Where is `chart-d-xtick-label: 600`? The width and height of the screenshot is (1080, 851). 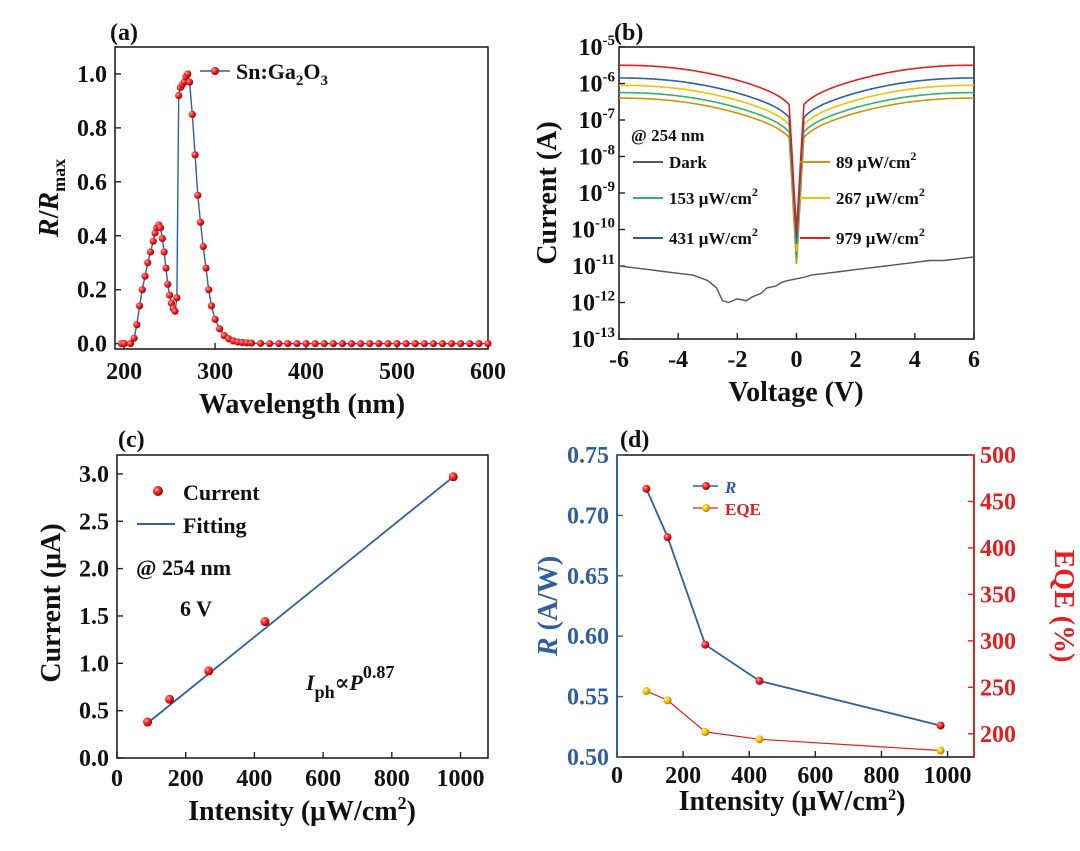 chart-d-xtick-label: 600 is located at coordinates (815, 776).